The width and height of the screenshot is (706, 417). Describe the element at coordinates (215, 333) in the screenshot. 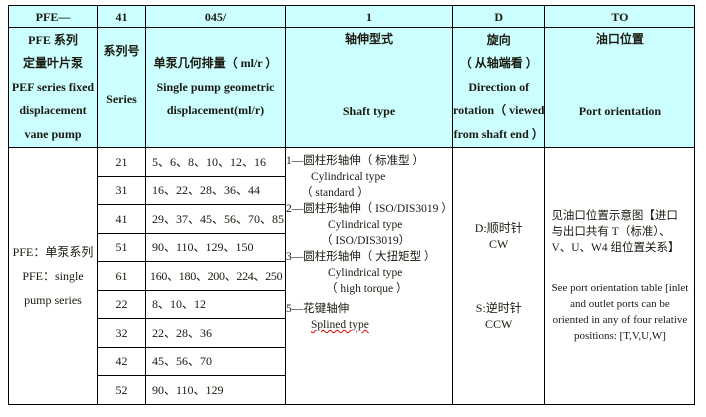

I see `displacement-cell: 22、28、36` at that location.